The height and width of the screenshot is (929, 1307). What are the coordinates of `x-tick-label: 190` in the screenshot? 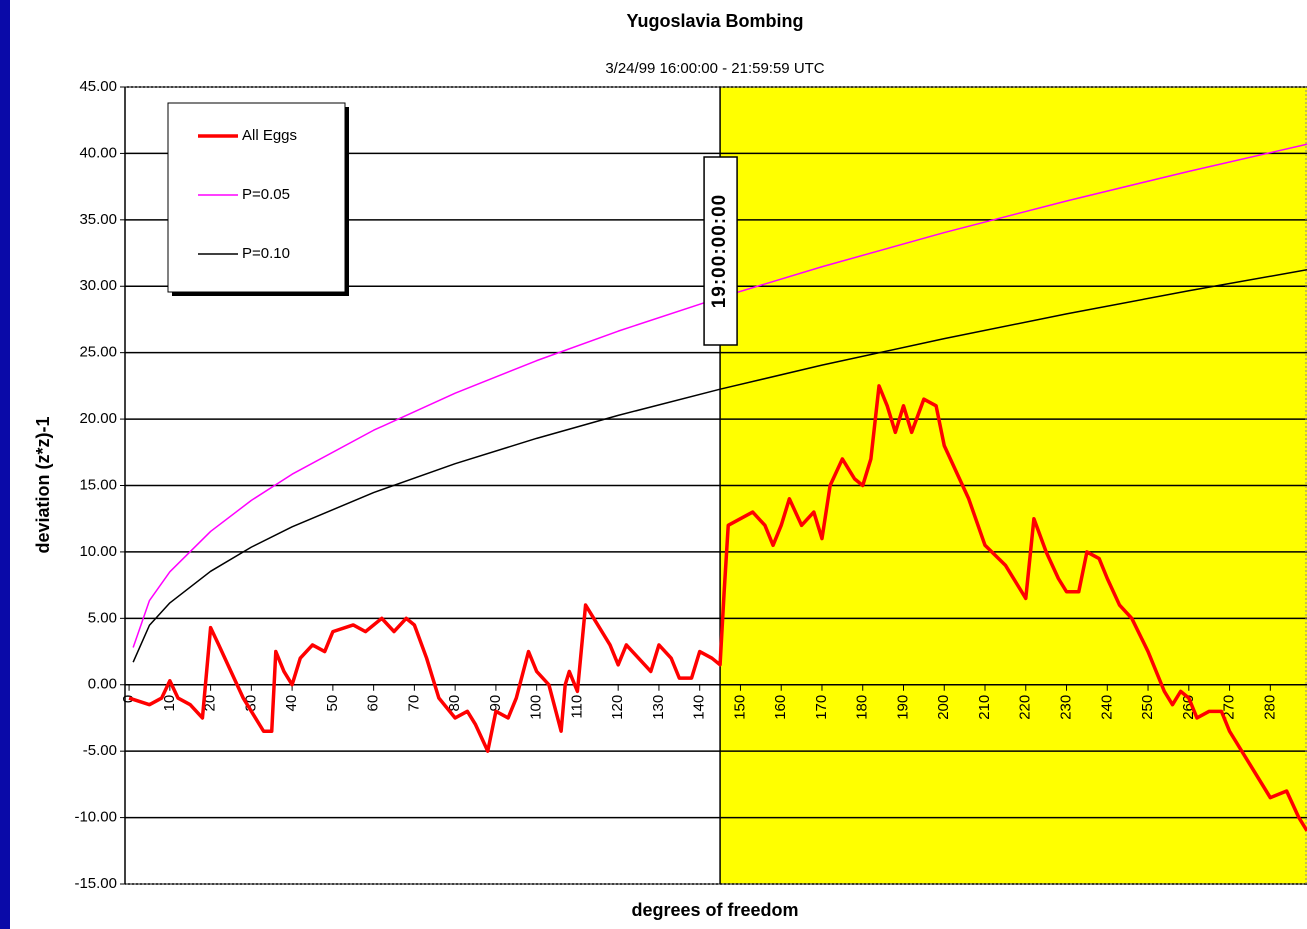 It's located at (902, 707).